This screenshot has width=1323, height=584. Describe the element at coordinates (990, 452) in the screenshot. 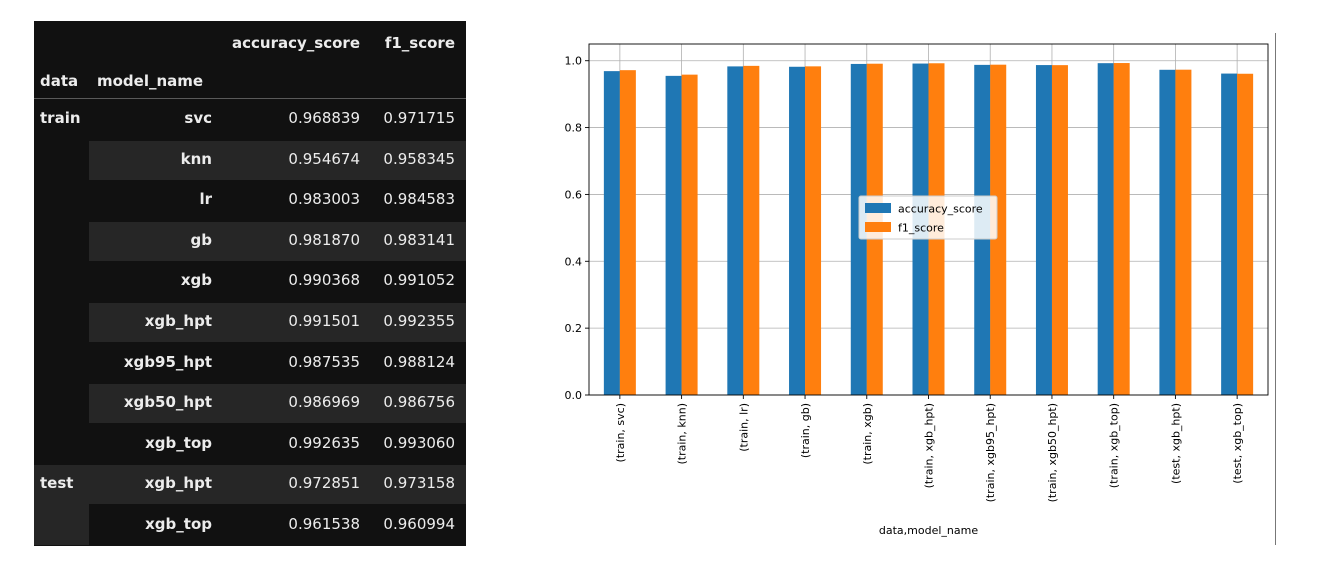

I see `x-tick-label: (train, xgb95_hpt)` at that location.